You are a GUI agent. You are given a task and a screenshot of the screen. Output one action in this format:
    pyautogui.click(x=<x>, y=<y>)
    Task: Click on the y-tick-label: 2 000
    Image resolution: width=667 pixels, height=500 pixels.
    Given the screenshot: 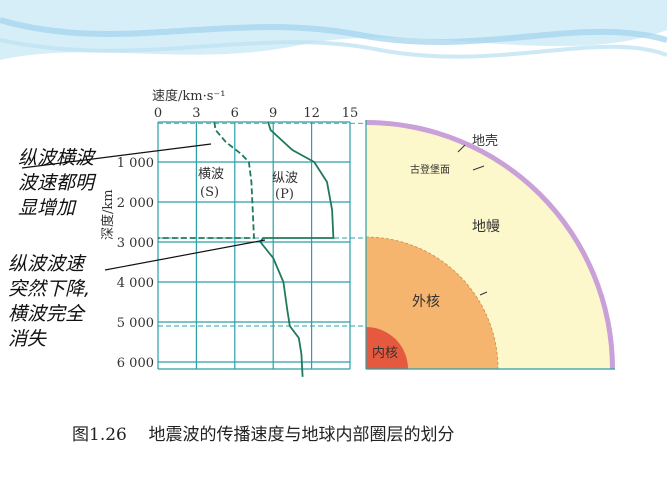 What is the action you would take?
    pyautogui.click(x=135, y=203)
    